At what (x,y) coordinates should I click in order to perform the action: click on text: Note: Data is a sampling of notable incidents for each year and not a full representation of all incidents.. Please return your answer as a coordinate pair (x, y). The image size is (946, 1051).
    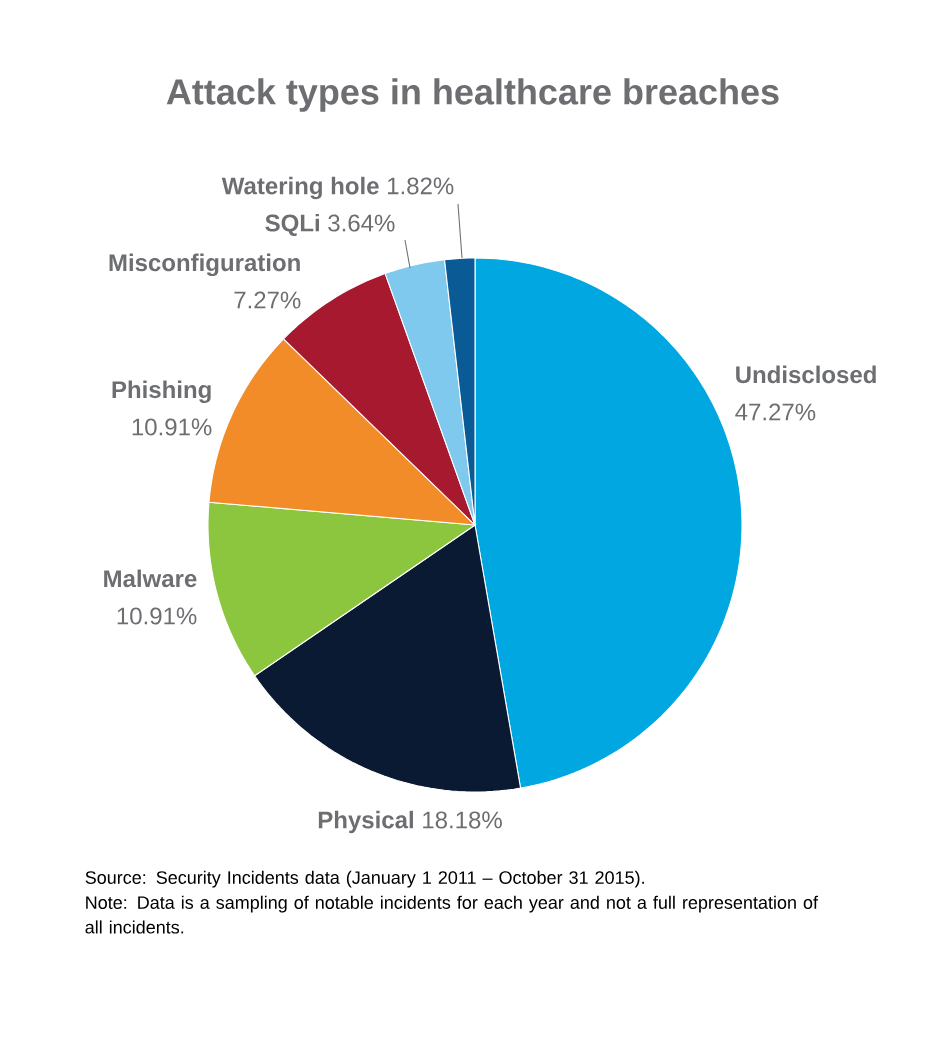
    Looking at the image, I should click on (451, 914).